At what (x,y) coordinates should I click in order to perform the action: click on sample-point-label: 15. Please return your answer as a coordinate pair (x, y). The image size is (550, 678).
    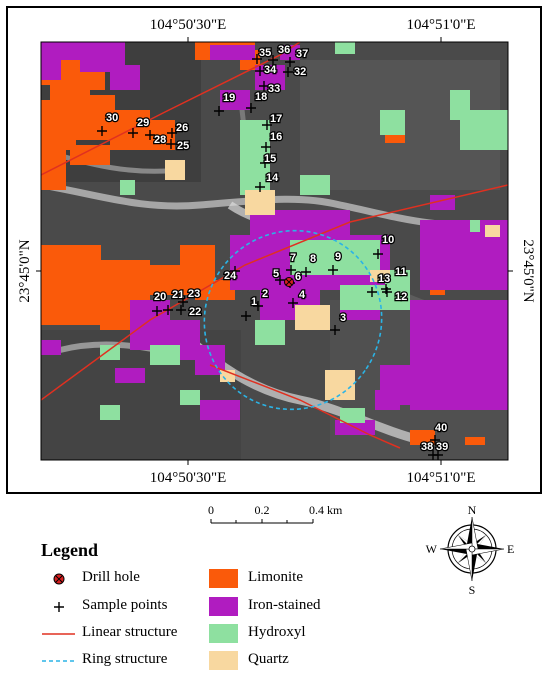
    Looking at the image, I should click on (270, 159).